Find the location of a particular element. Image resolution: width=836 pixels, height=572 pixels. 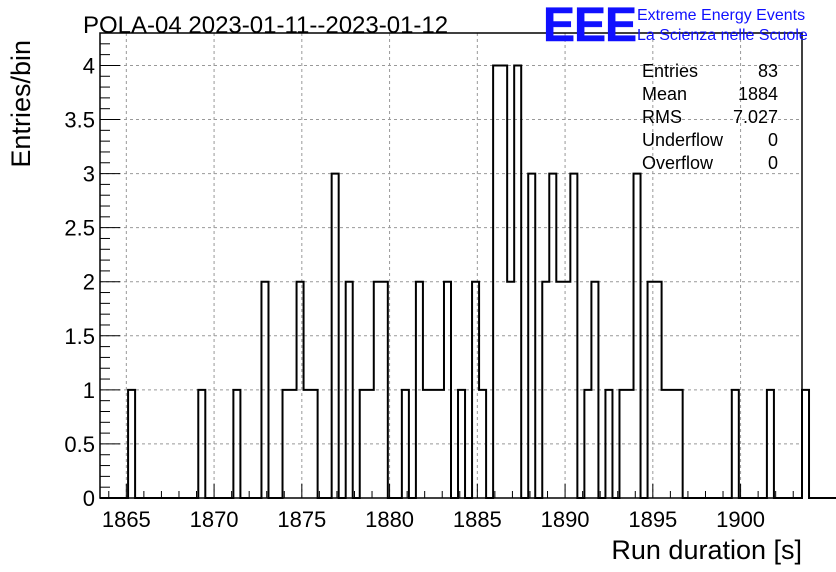

y-tick-label: 1.5 is located at coordinates (79, 336).